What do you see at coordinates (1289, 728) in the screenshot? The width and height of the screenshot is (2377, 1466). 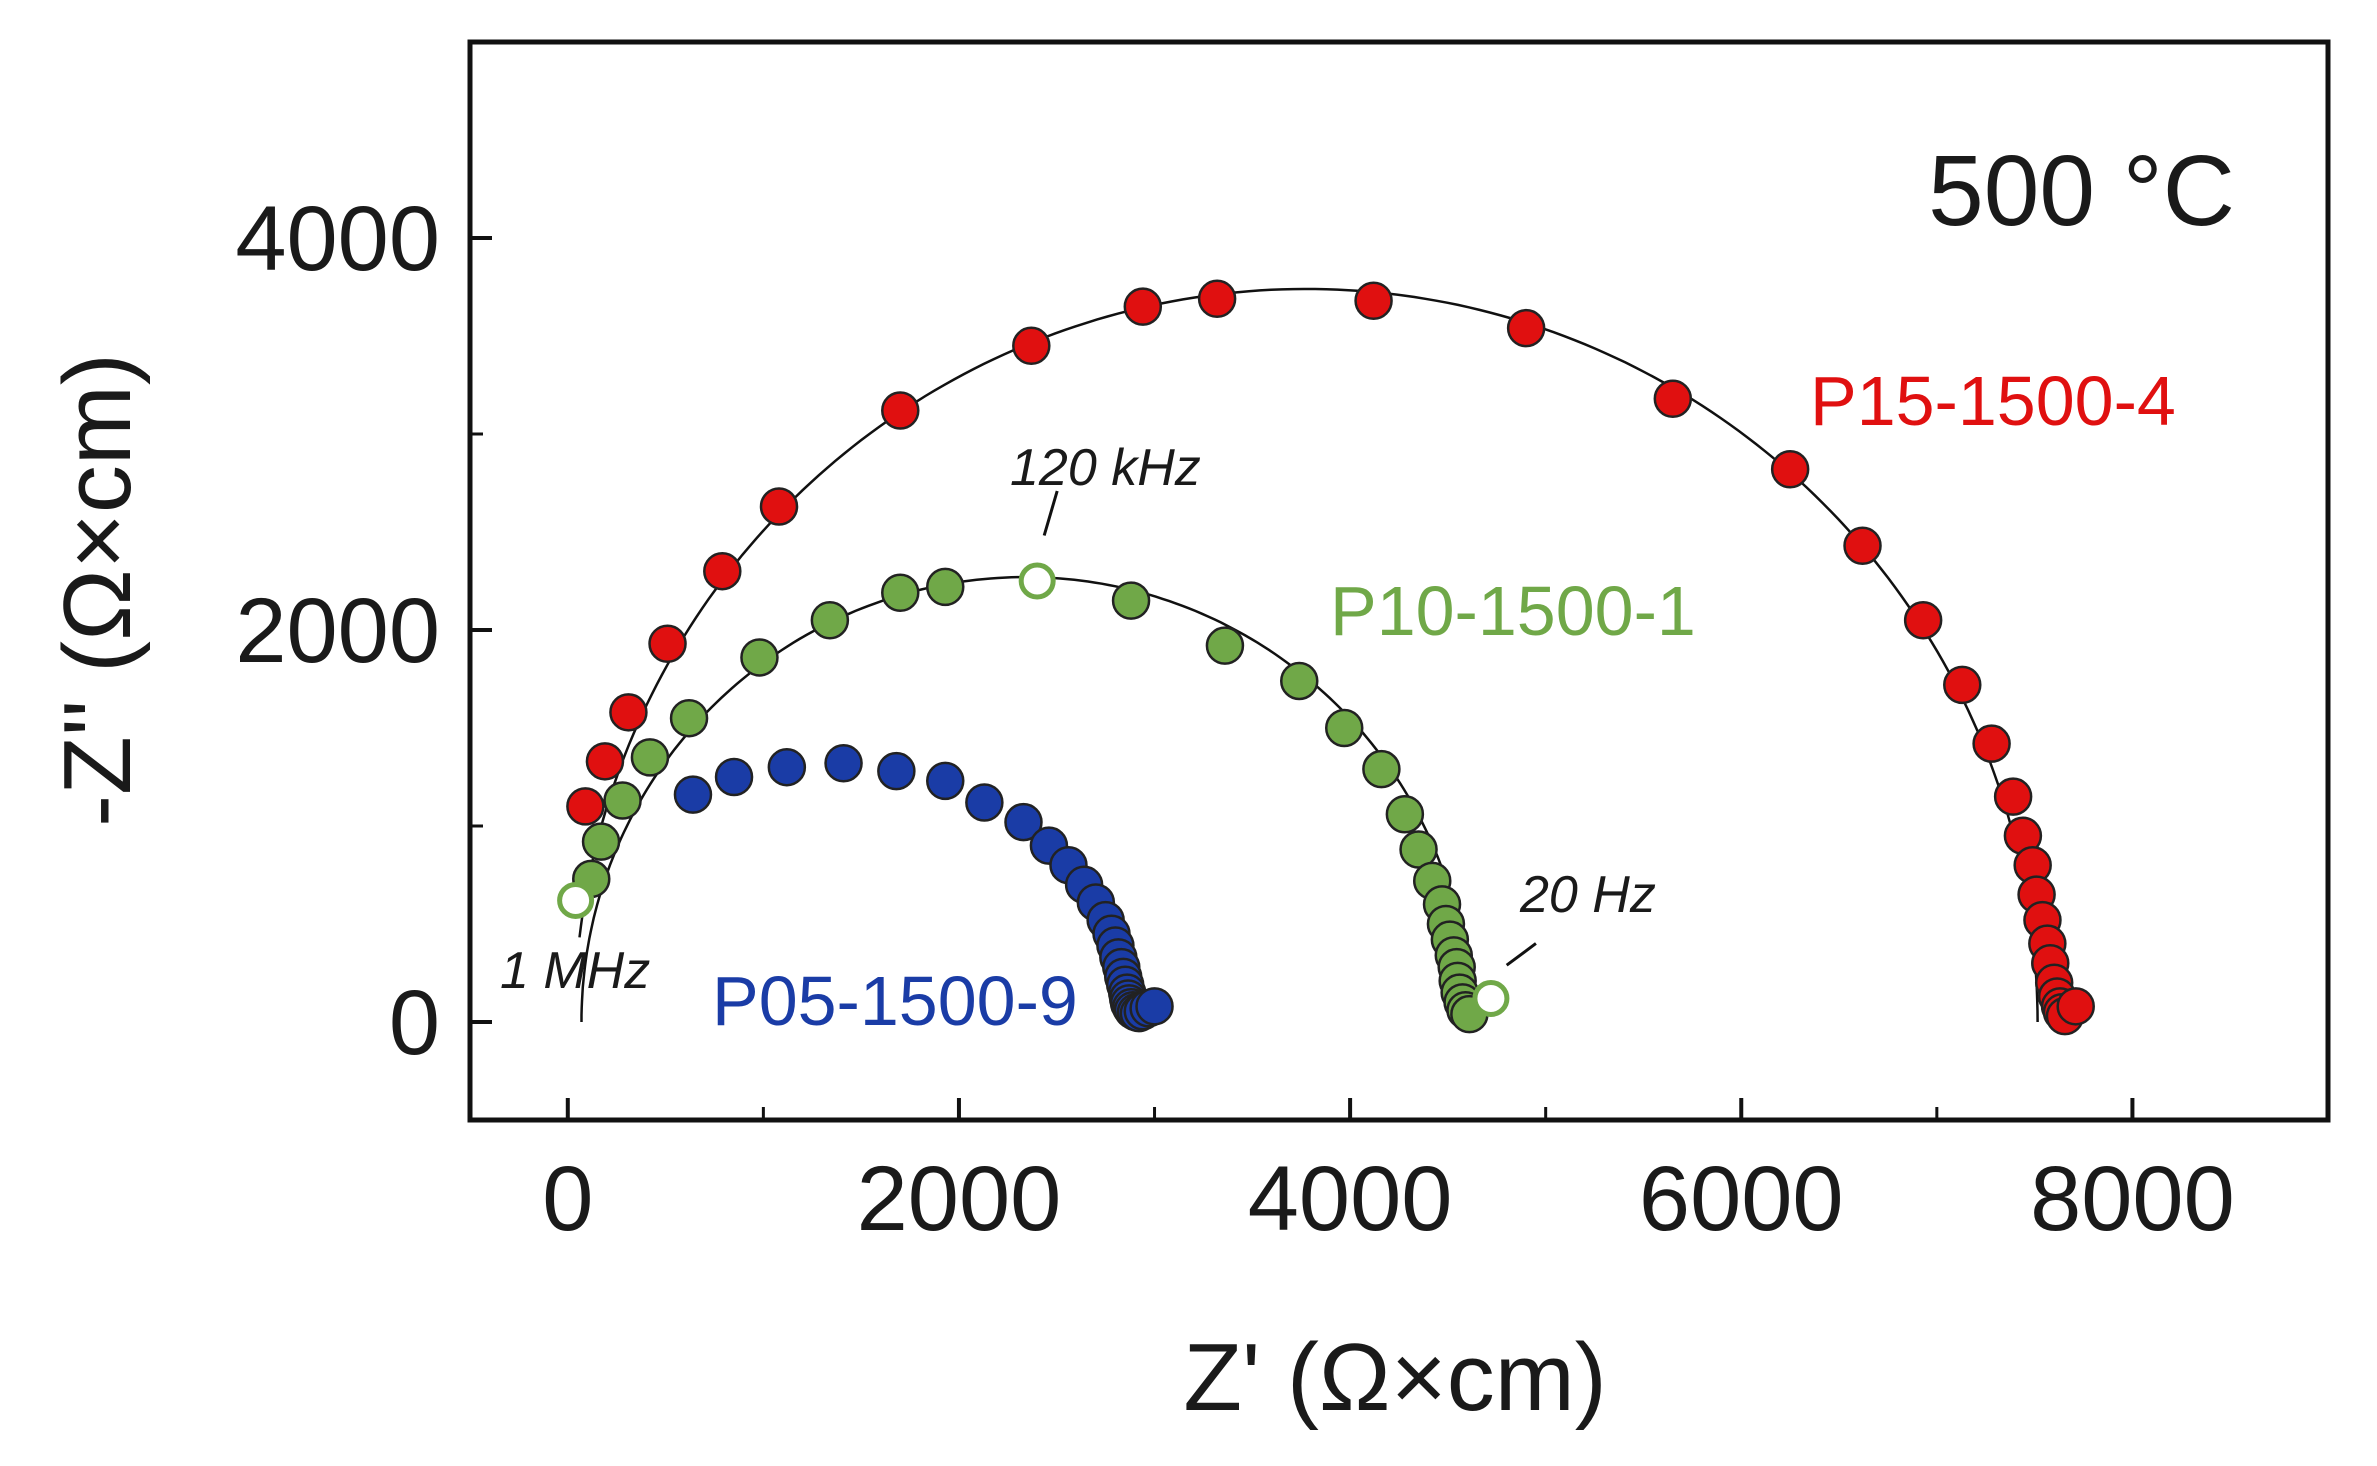 I see `frequency-pointers` at bounding box center [1289, 728].